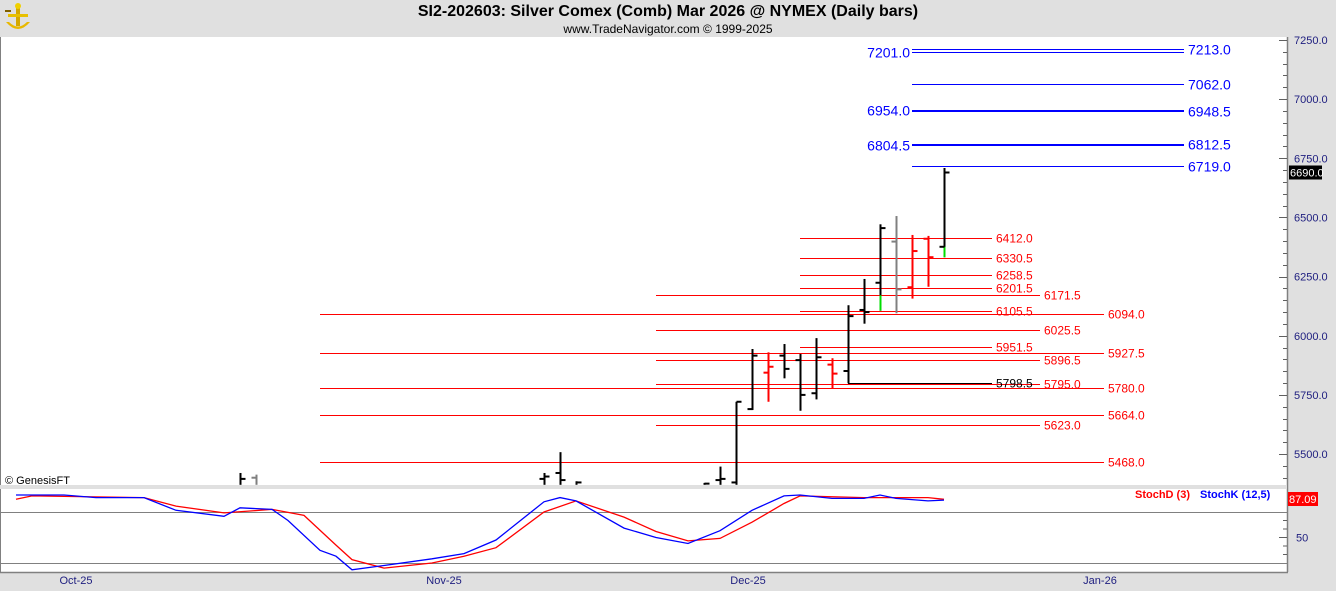  Describe the element at coordinates (643, 487) in the screenshot. I see `panel-separator` at that location.